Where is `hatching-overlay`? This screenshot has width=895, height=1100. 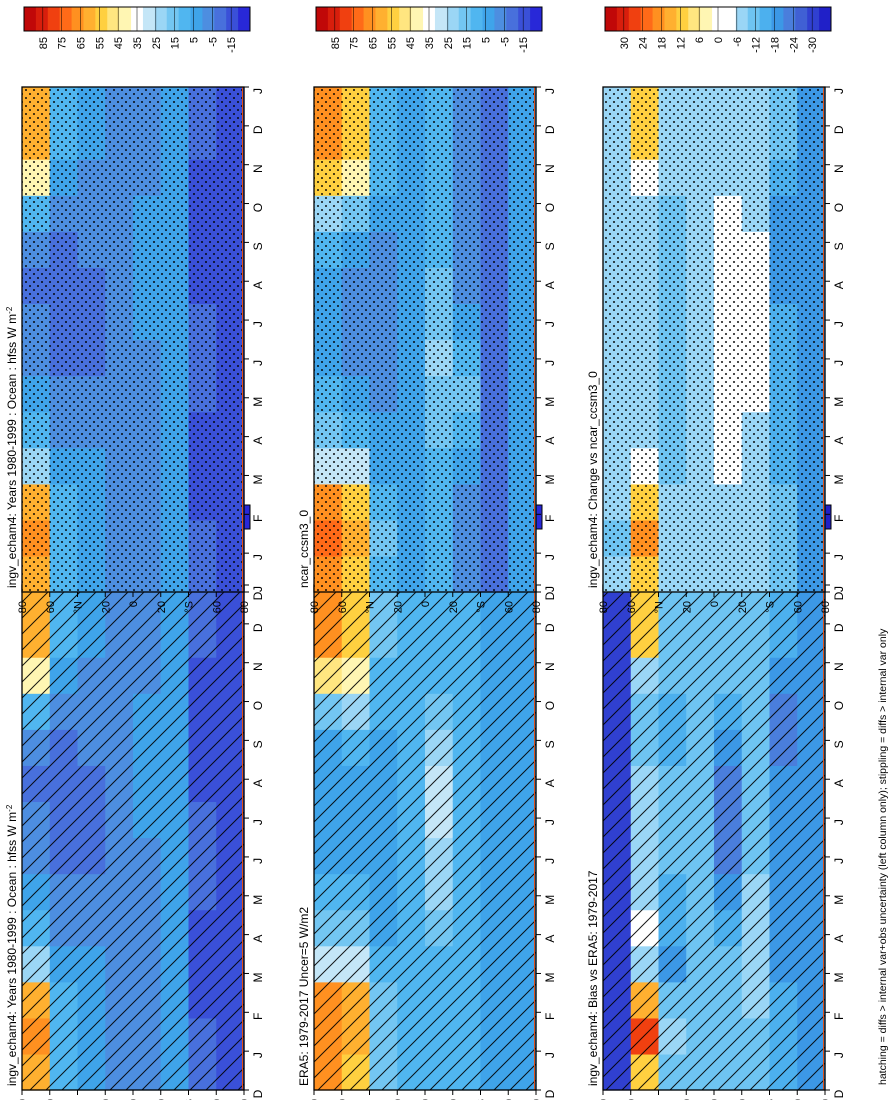
hatching-overlay is located at coordinates (133, 837).